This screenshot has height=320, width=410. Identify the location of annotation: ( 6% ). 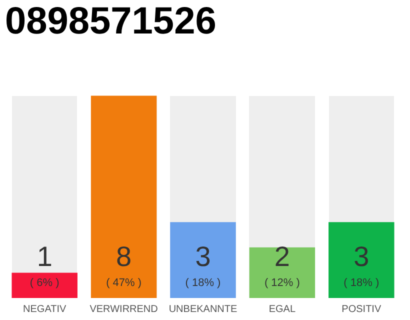
(45, 283).